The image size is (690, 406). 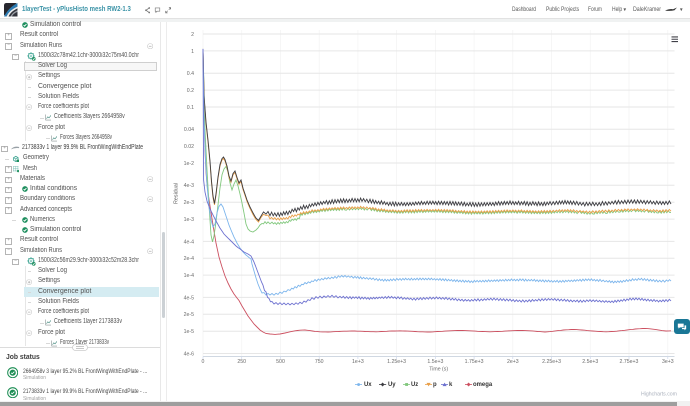 I want to click on svg-text: 2e+3, so click(x=513, y=362).